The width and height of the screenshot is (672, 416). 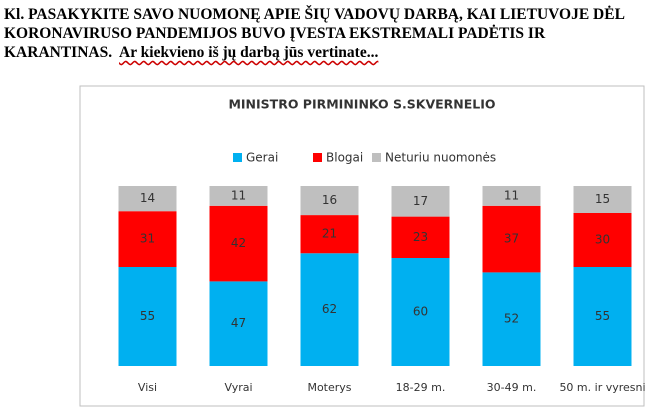 I want to click on chart-title: MINISTRO PIRMININKO S.SKVERNELIO, so click(x=361, y=104).